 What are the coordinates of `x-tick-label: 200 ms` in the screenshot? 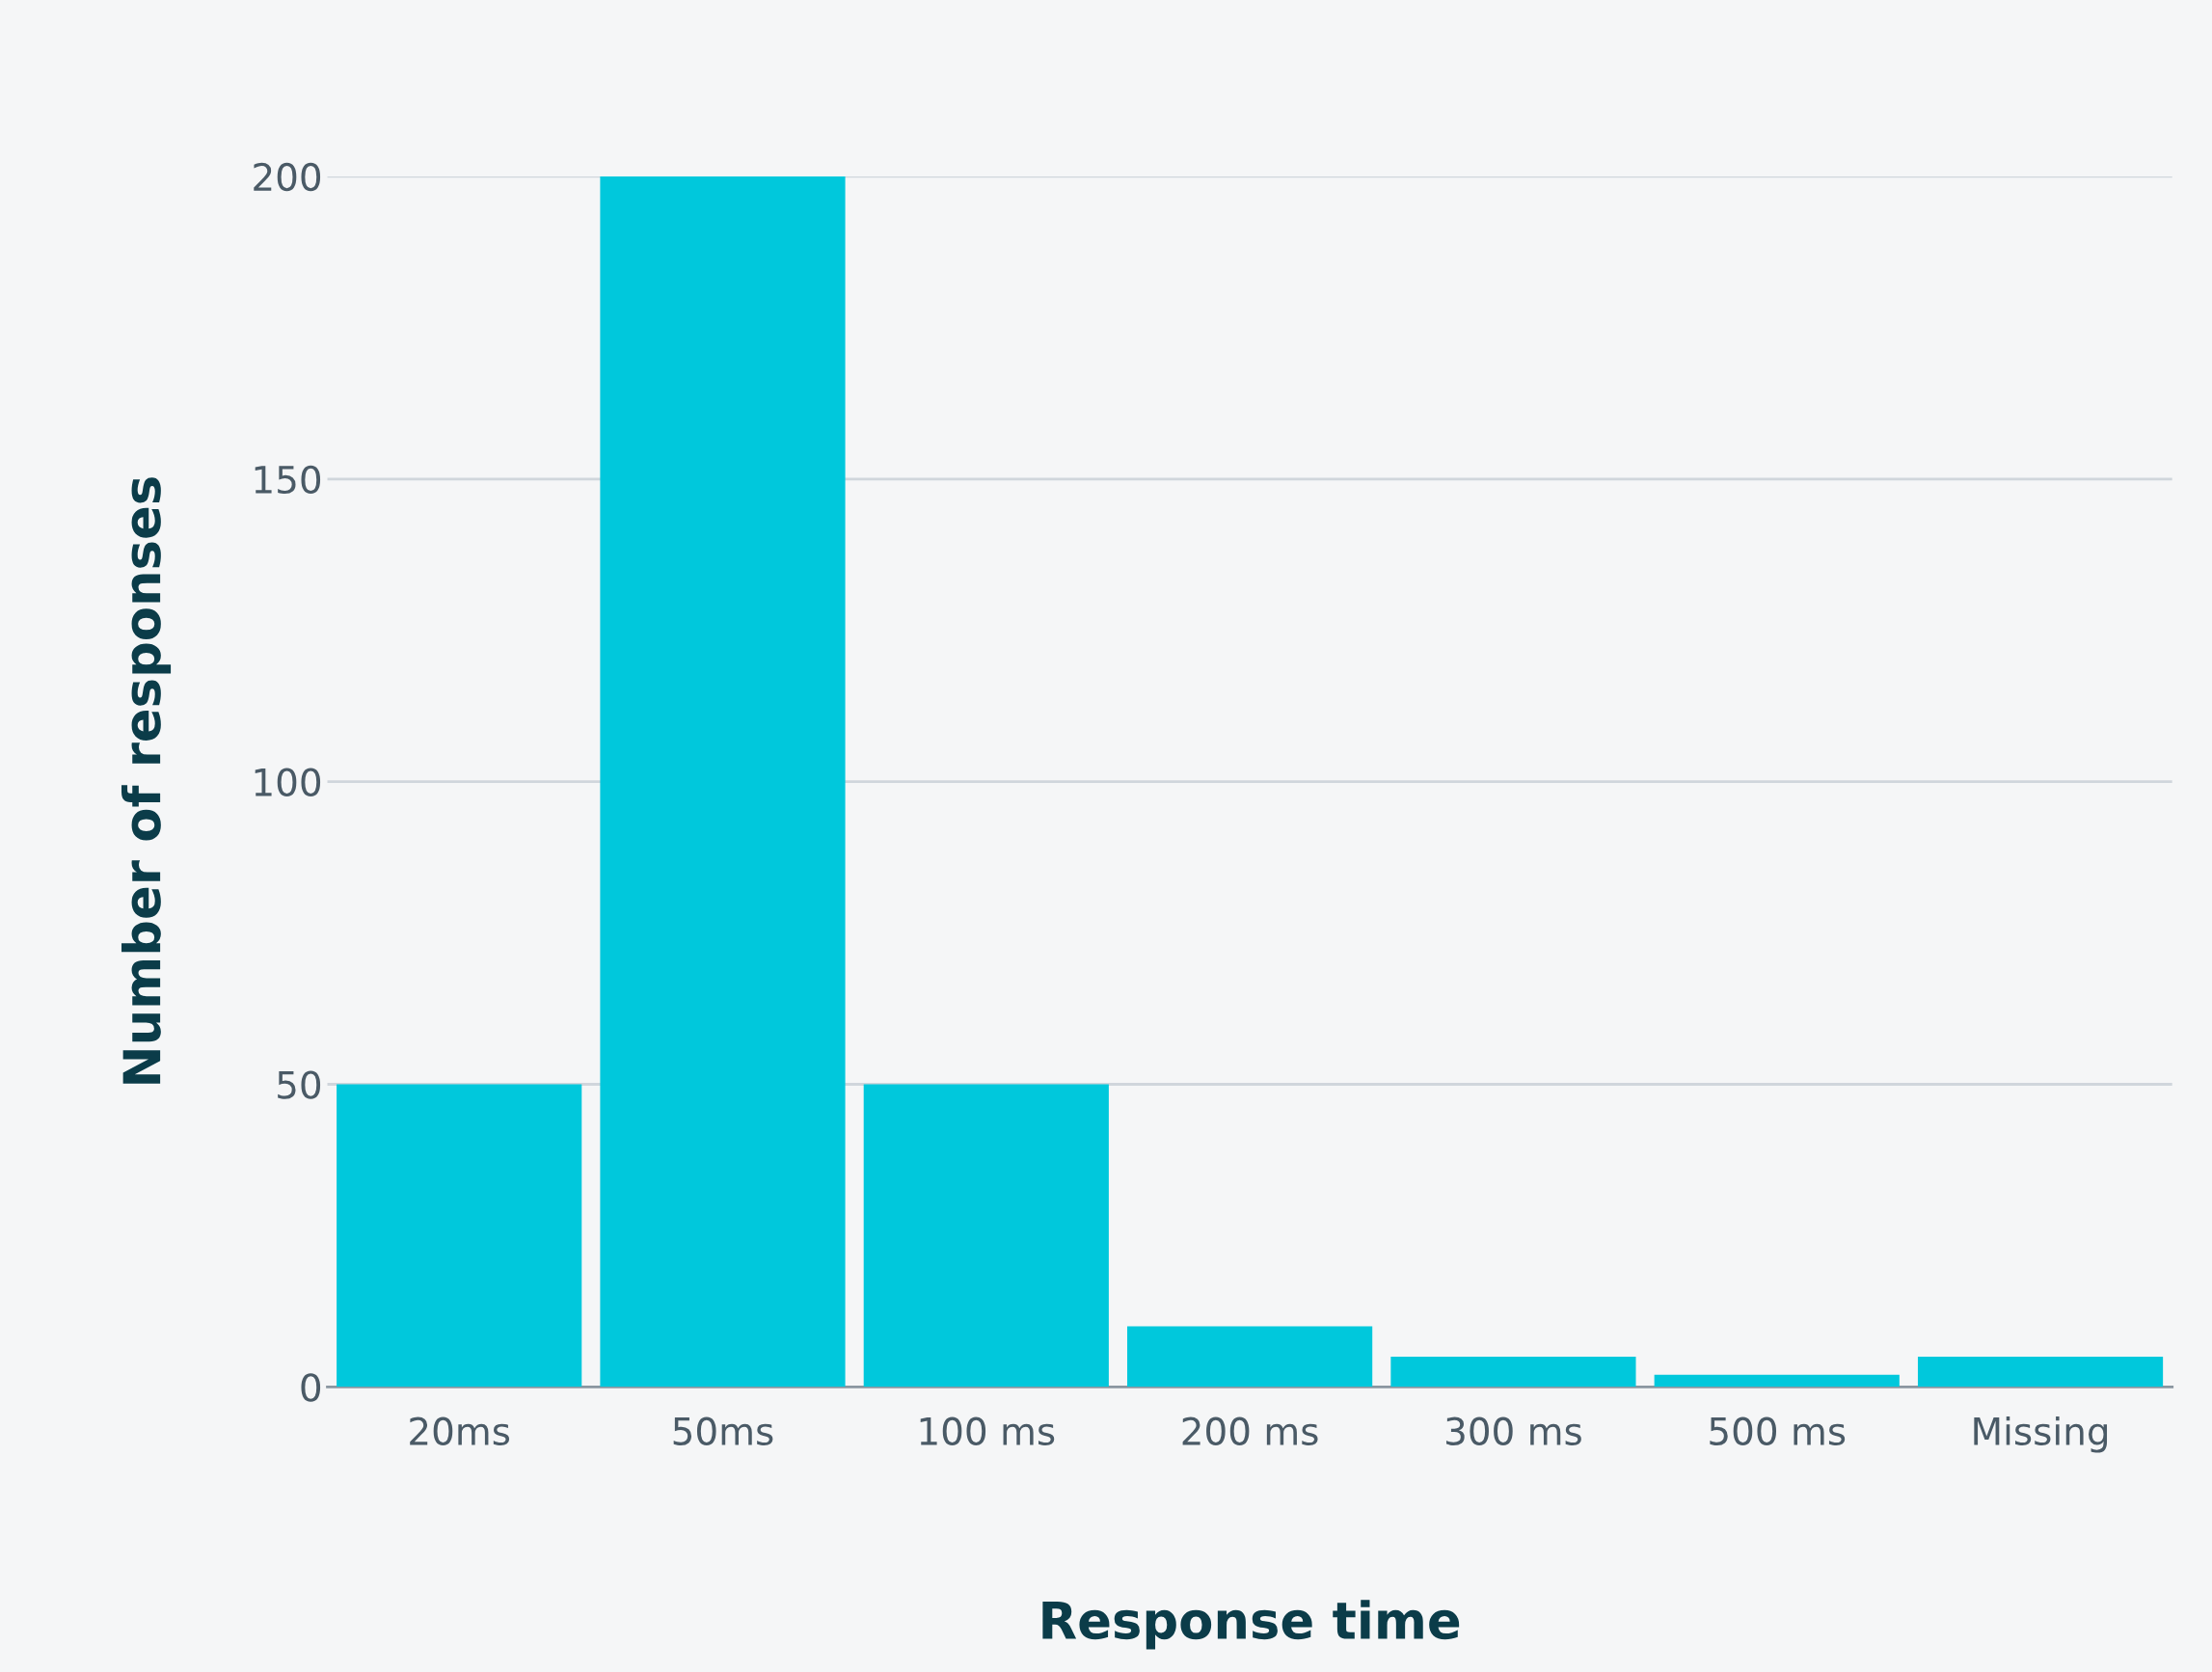 It's located at (1250, 1431).